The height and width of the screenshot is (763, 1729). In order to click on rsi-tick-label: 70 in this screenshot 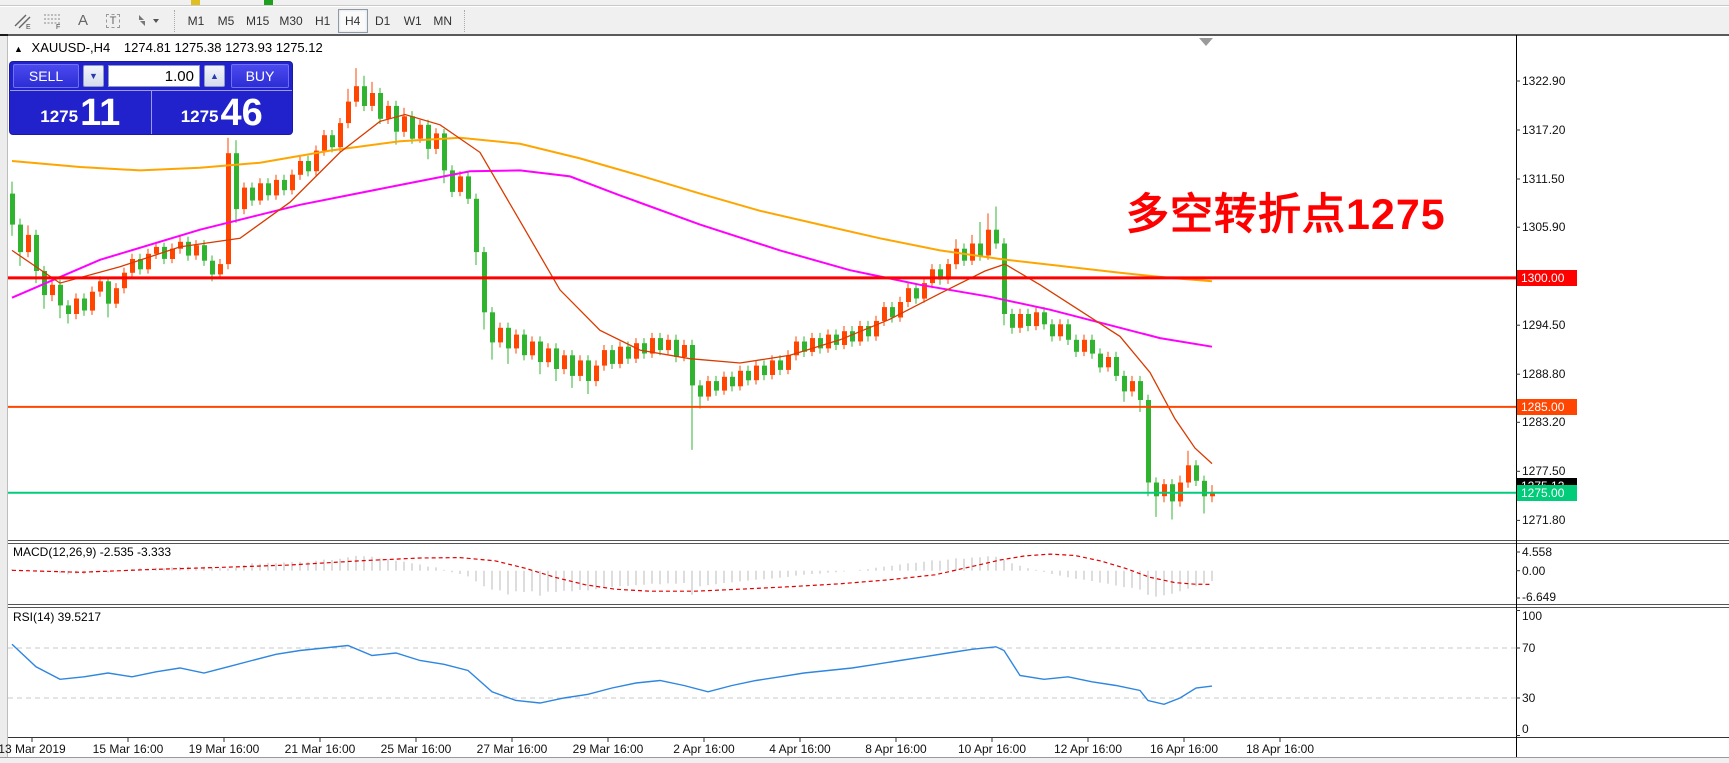, I will do `click(1529, 648)`.